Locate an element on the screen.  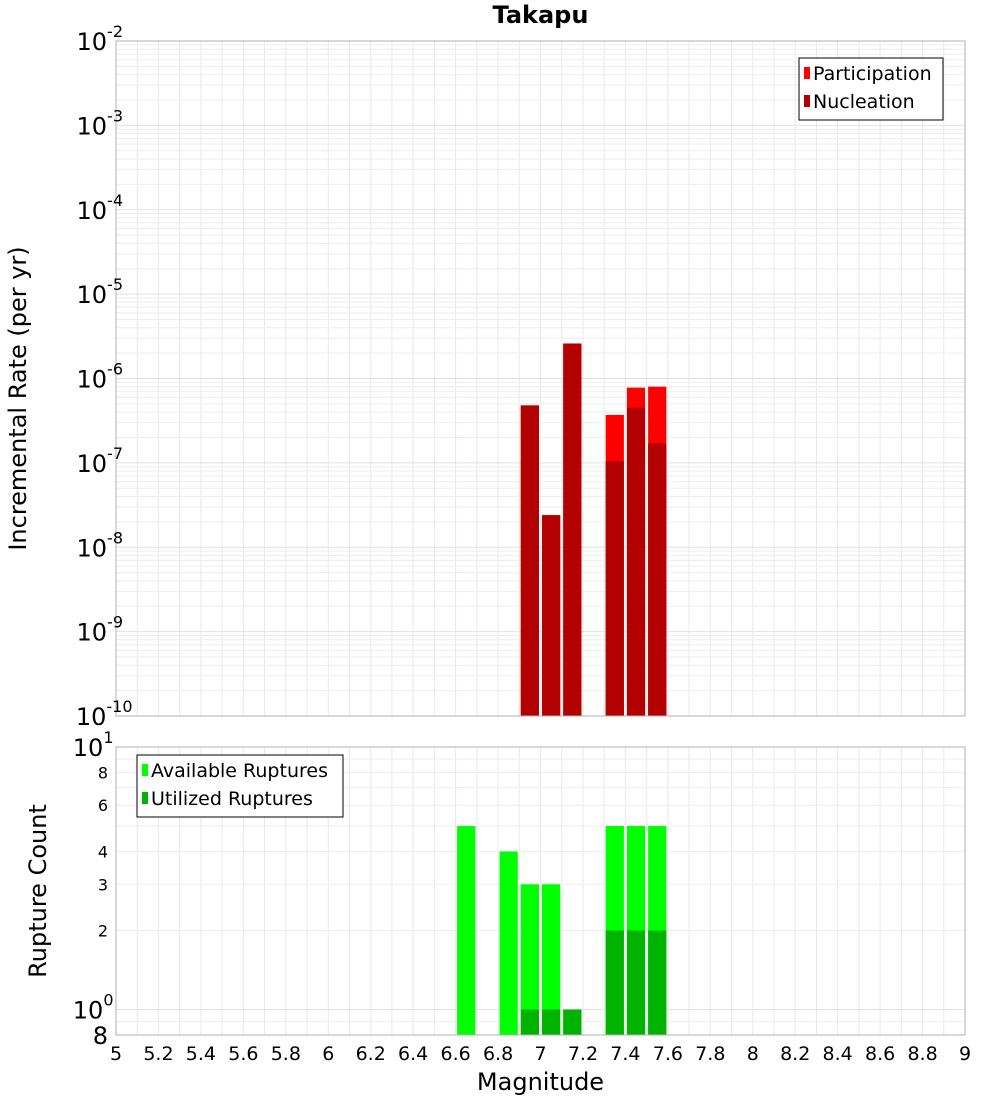
rate-legend-box is located at coordinates (871, 89).